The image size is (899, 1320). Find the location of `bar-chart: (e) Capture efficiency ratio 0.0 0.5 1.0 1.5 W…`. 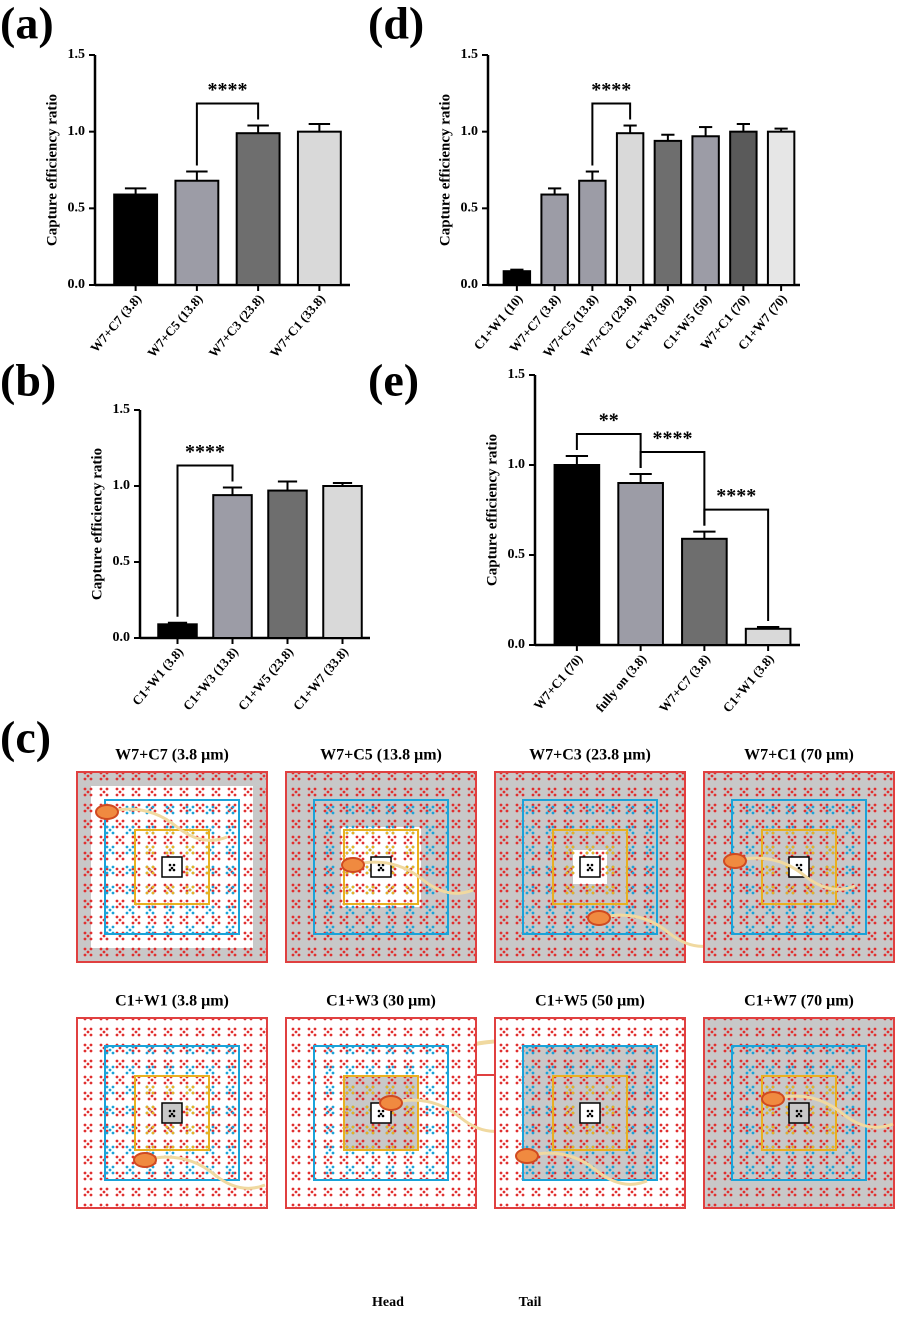

bar-chart: (e) Capture efficiency ratio 0.0 0.5 1.0 1.5 W… is located at coordinates (584, 535).